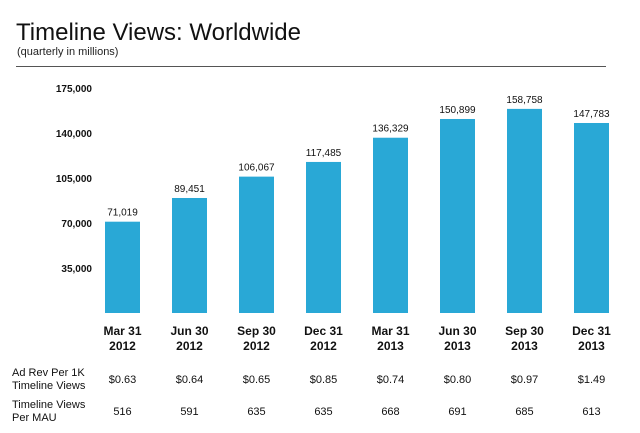  I want to click on bar-value-label: 106,067, so click(256, 168).